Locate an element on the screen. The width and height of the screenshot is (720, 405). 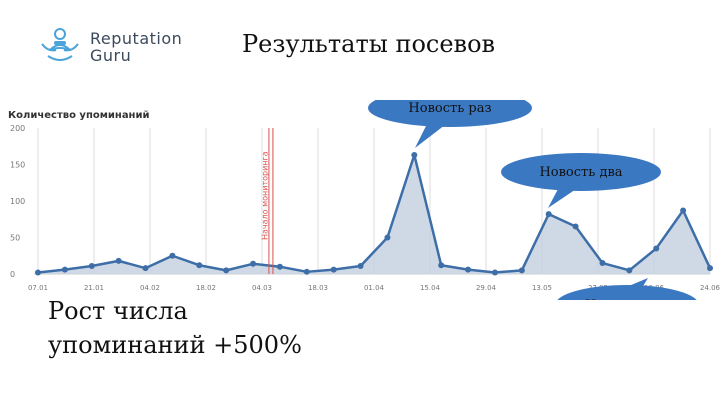
brand-name: Reputation Guru is located at coordinates (136, 47).